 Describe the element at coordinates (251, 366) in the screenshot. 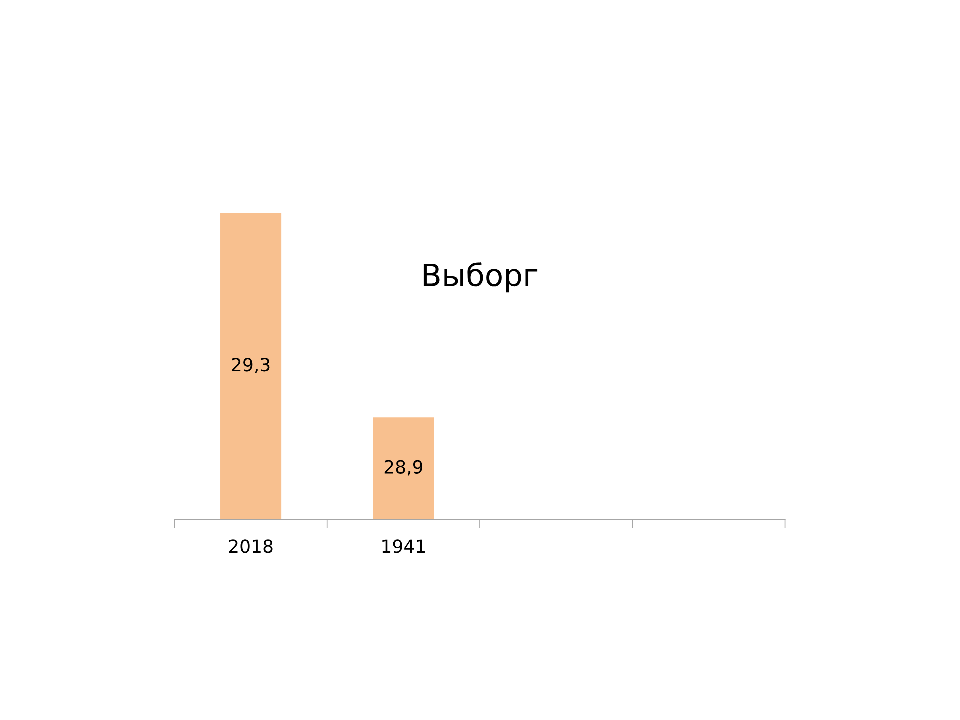

I see `data-label: 29,3` at that location.